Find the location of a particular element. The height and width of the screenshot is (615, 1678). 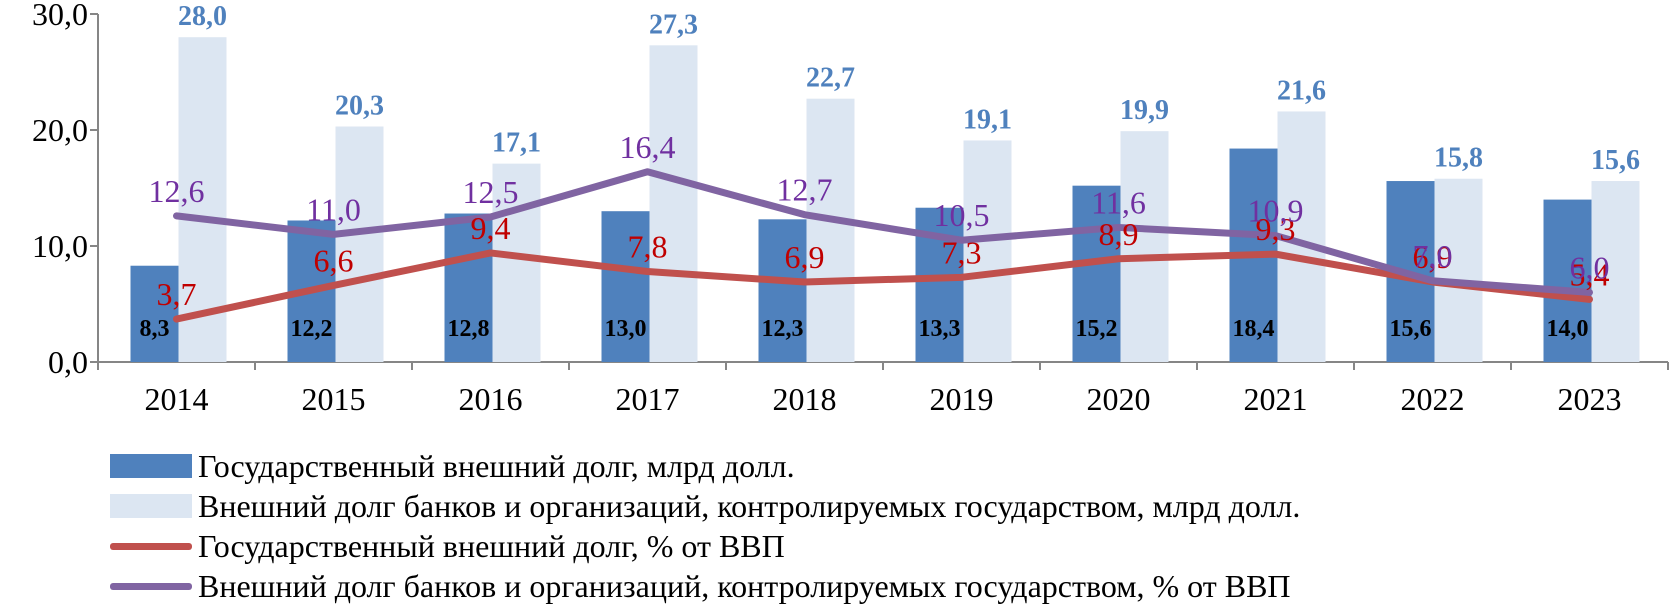

line-data-label: 6,0 is located at coordinates (1590, 267).